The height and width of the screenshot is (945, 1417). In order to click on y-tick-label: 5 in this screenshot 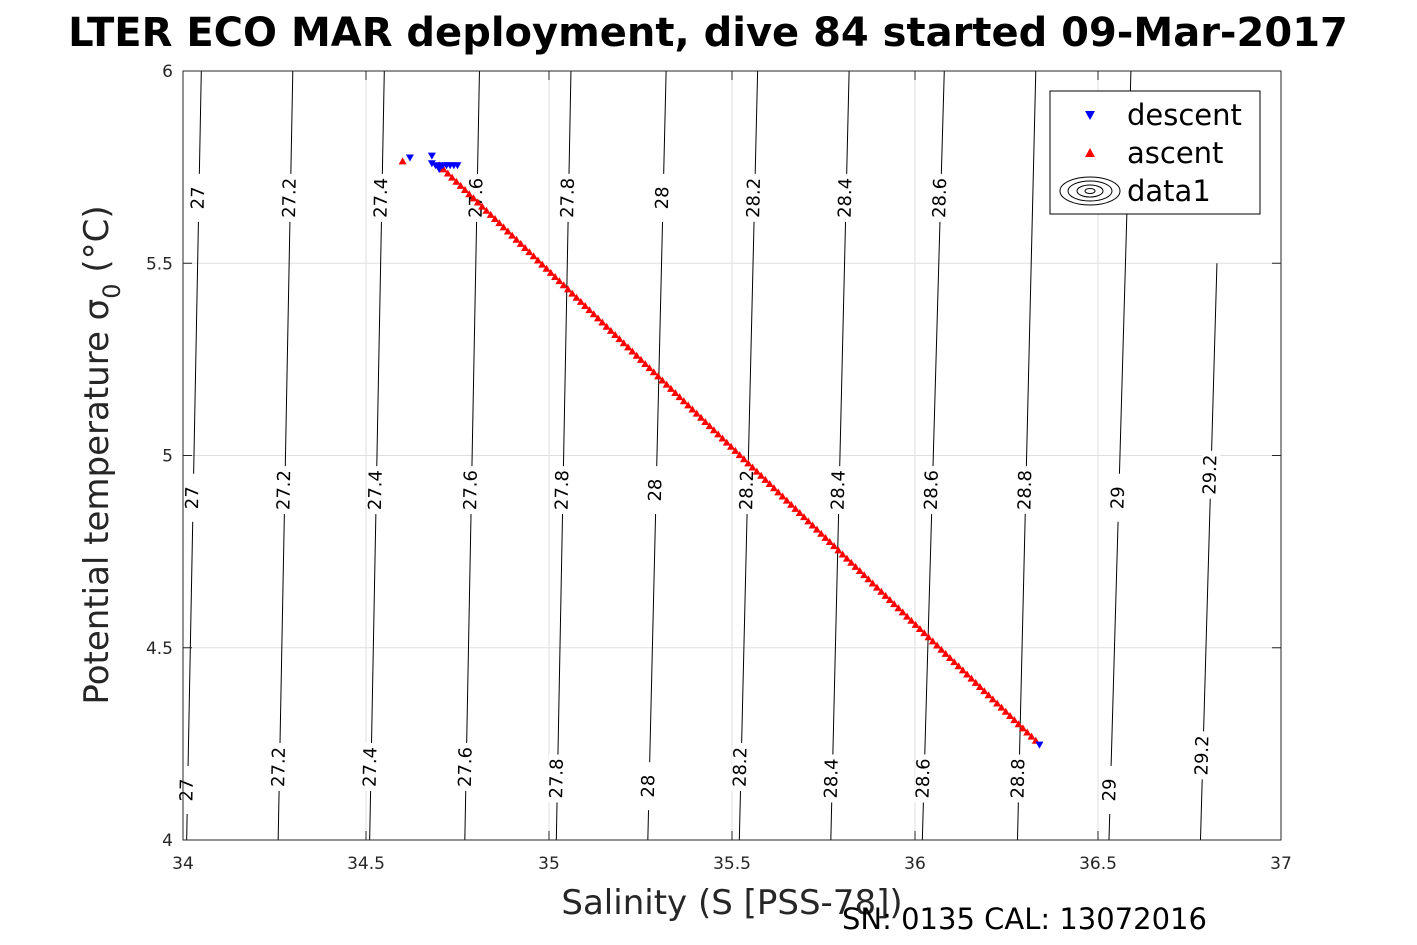, I will do `click(167, 457)`.